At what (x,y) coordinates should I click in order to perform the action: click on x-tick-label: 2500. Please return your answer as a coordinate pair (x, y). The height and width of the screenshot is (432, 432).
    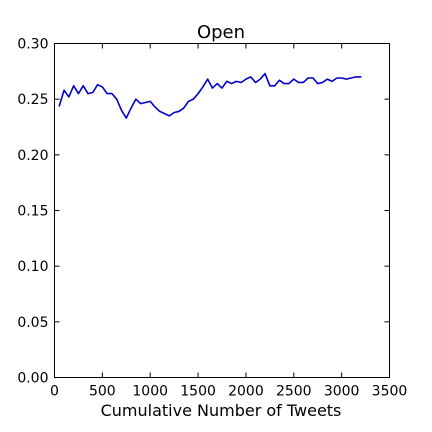
    Looking at the image, I should click on (294, 392).